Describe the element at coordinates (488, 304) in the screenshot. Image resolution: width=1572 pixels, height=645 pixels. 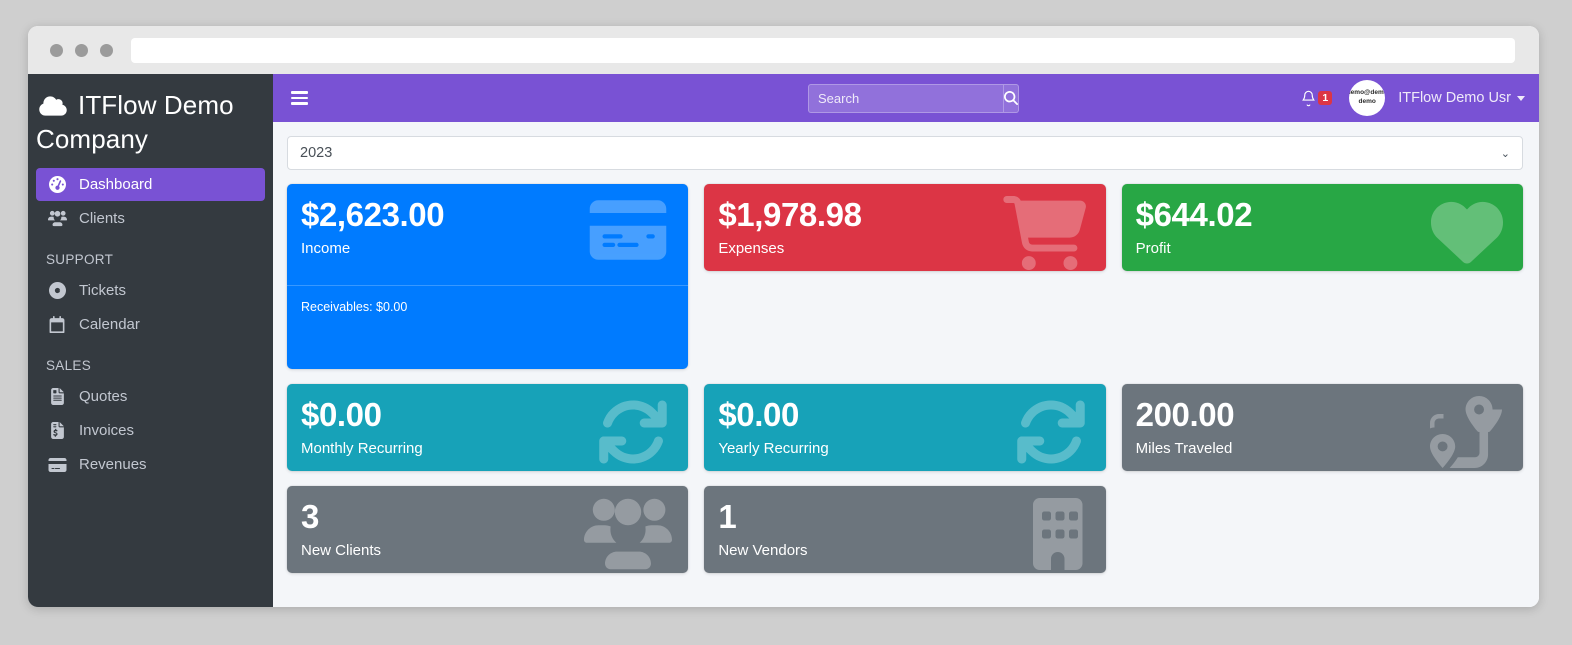
I see `stat-footer: Receivables: $0.00` at that location.